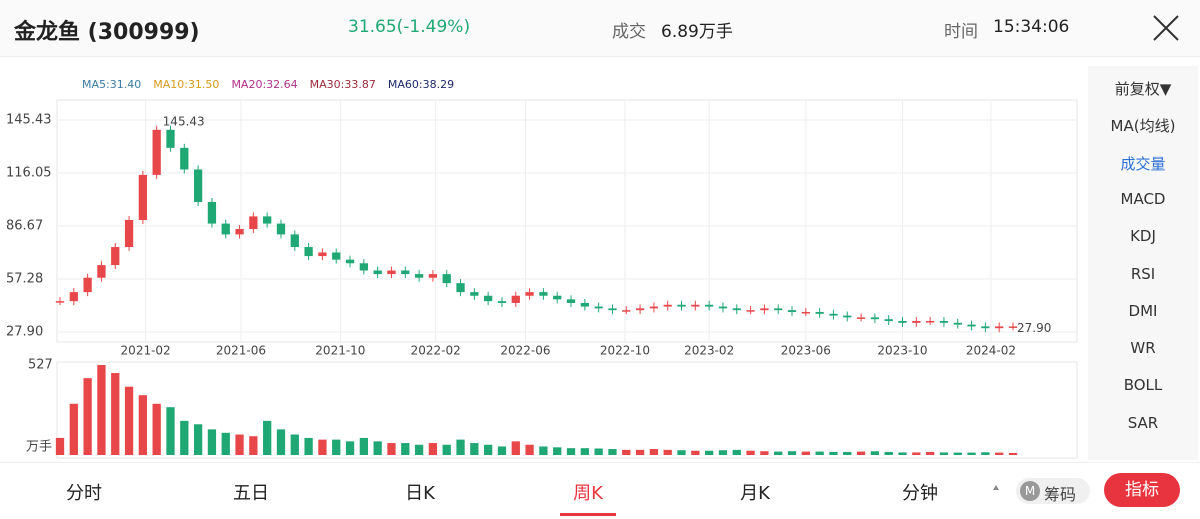 This screenshot has width=1200, height=519. Describe the element at coordinates (755, 493) in the screenshot. I see `tab: 月K` at that location.